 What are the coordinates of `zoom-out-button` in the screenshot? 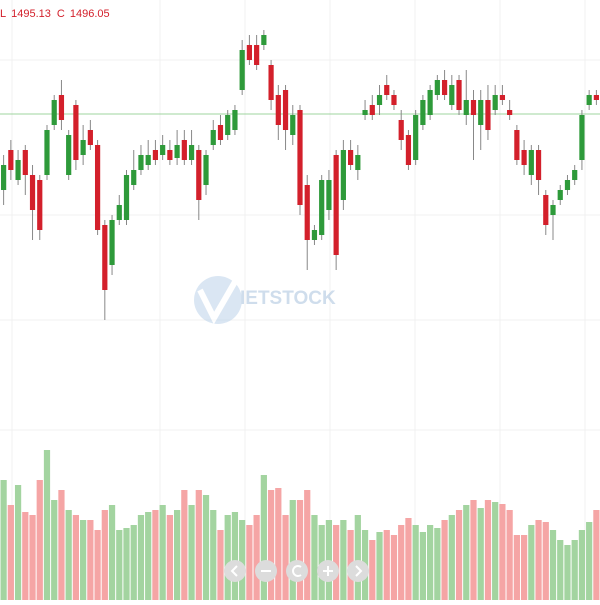 It's located at (266, 571).